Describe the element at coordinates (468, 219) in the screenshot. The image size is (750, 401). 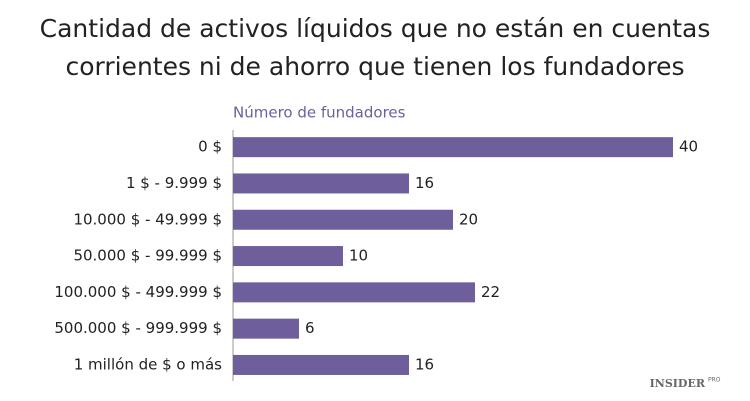
I see `value-label: 20` at that location.